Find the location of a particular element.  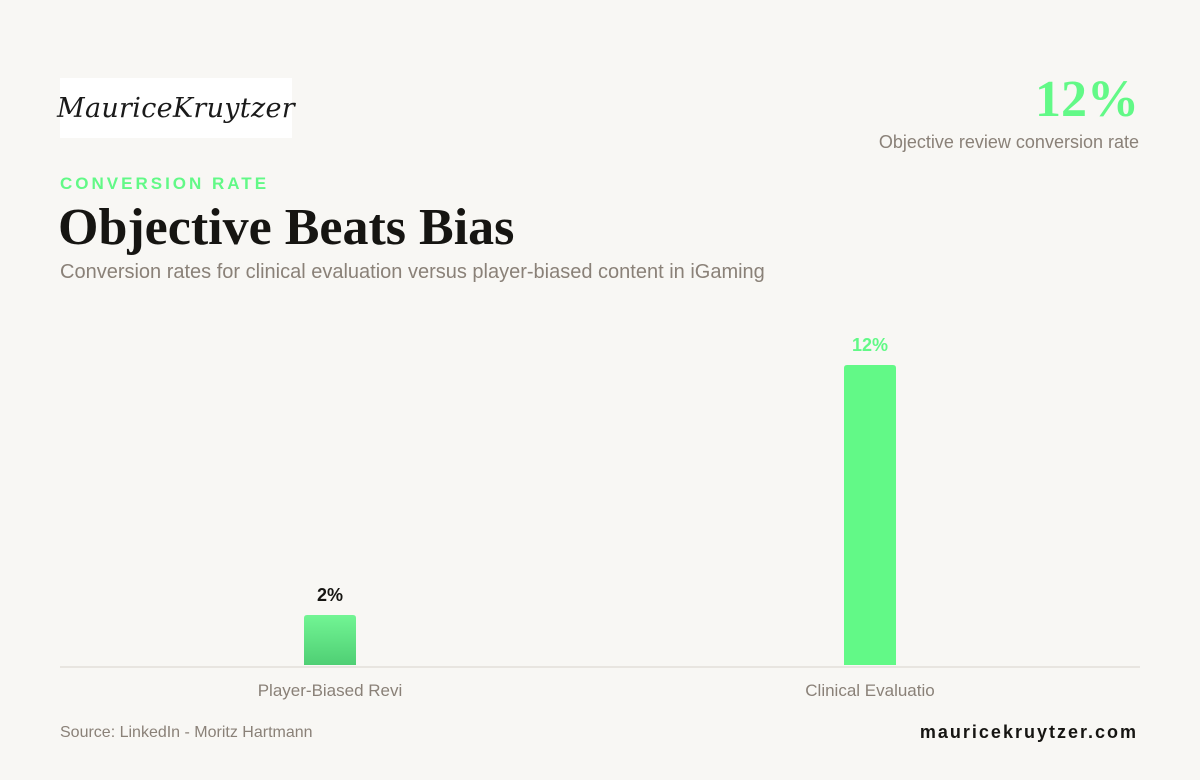

logo: MauriceKruytzer is located at coordinates (176, 108).